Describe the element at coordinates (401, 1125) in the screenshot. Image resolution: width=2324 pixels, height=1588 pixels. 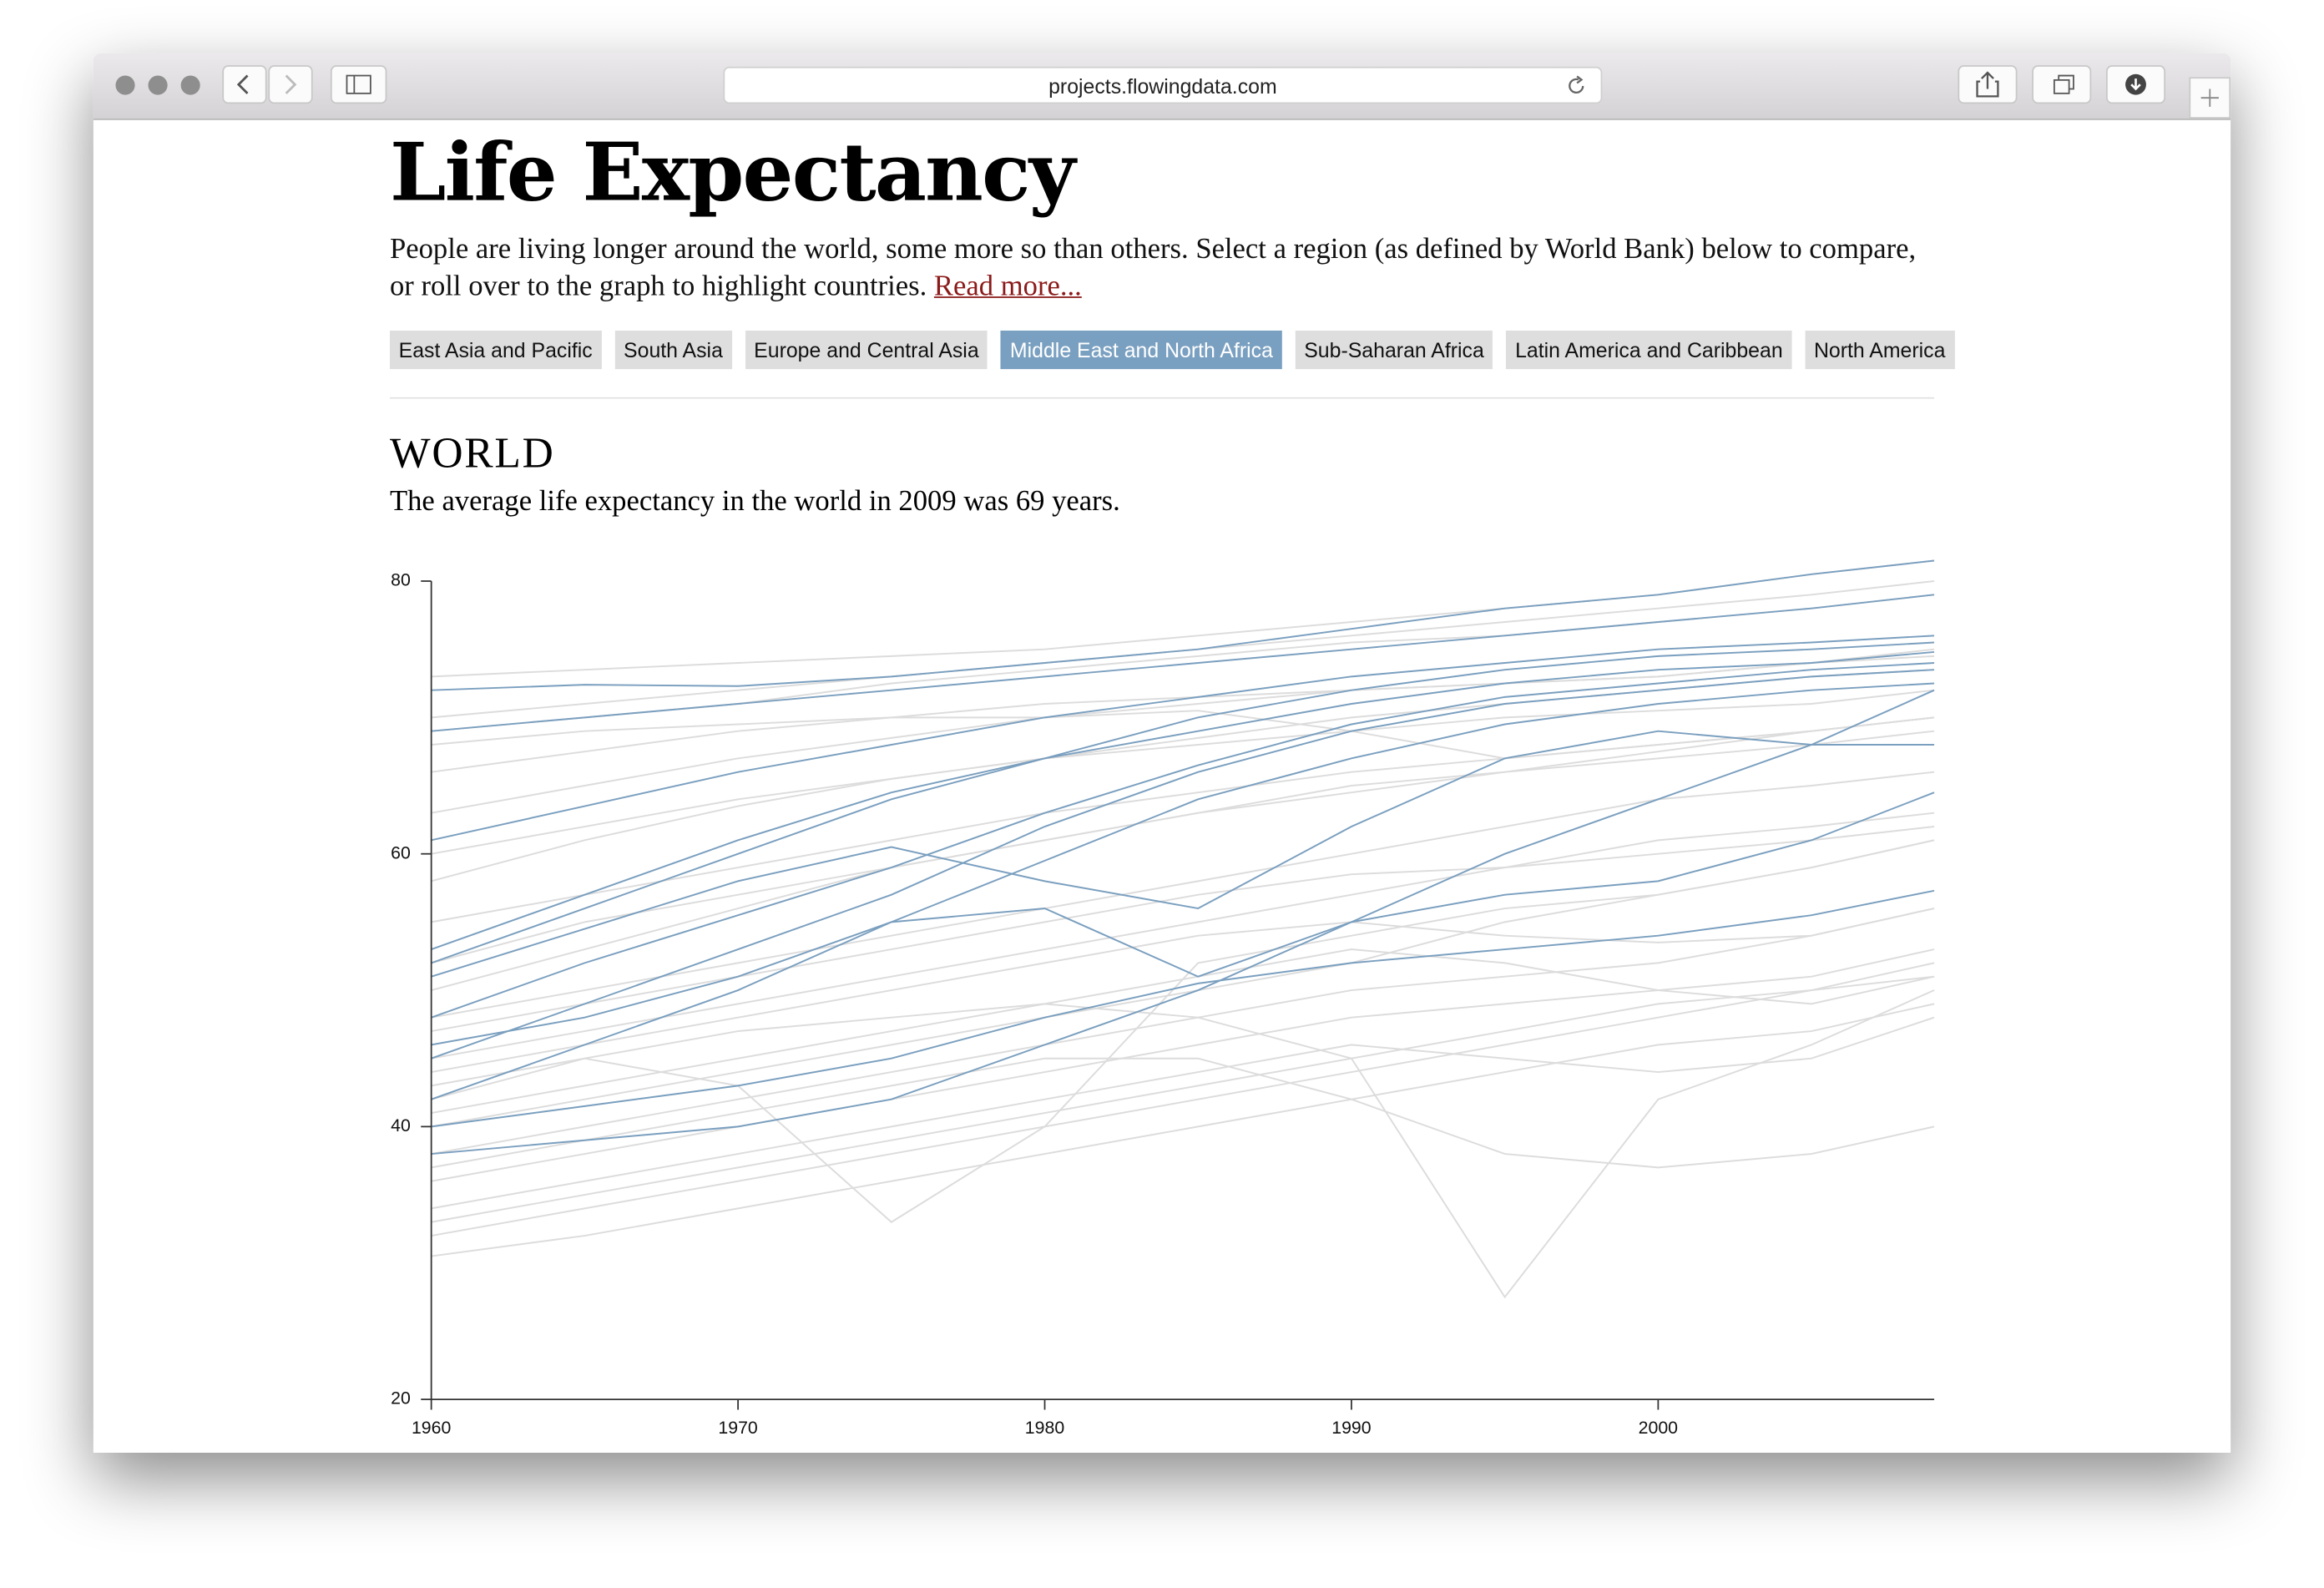
I see `y-tick-label: 40` at that location.